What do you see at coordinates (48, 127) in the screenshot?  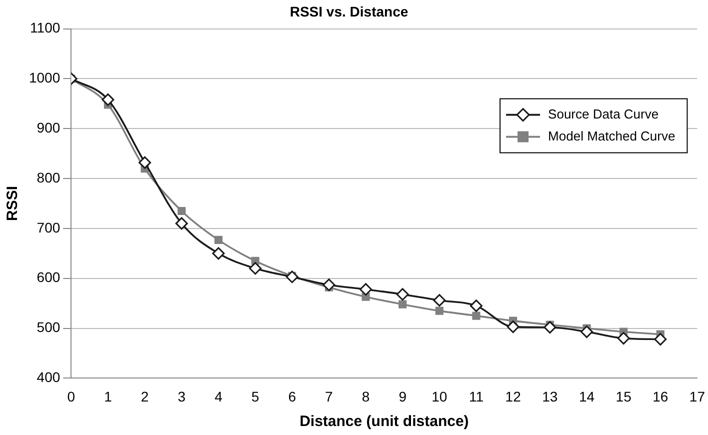 I see `y-tick-label: 900` at bounding box center [48, 127].